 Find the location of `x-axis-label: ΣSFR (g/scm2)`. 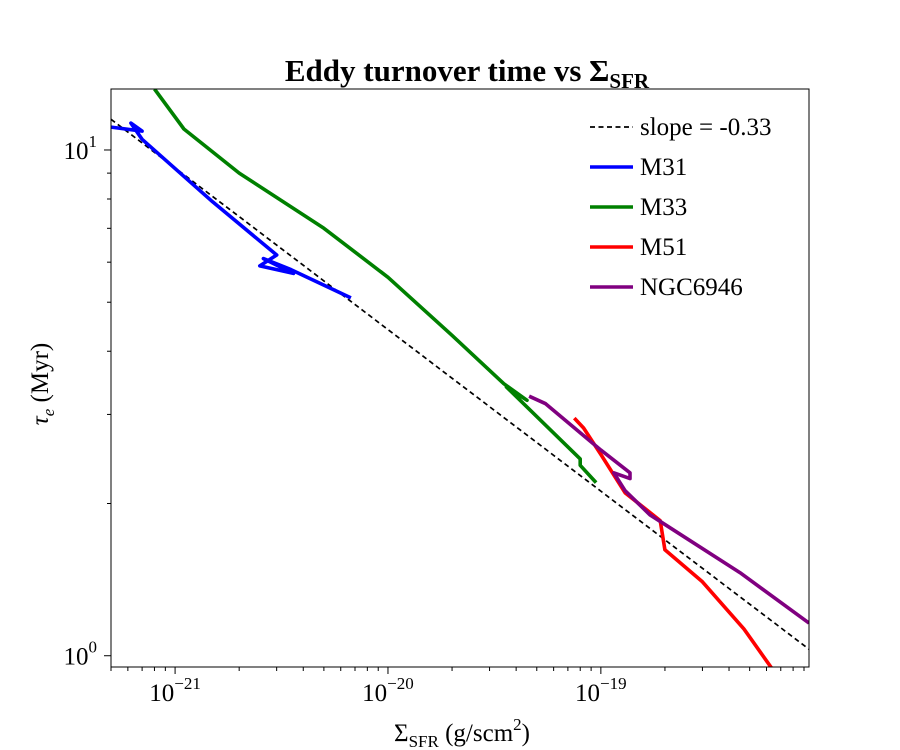

x-axis-label: ΣSFR (g/scm2) is located at coordinates (462, 732).